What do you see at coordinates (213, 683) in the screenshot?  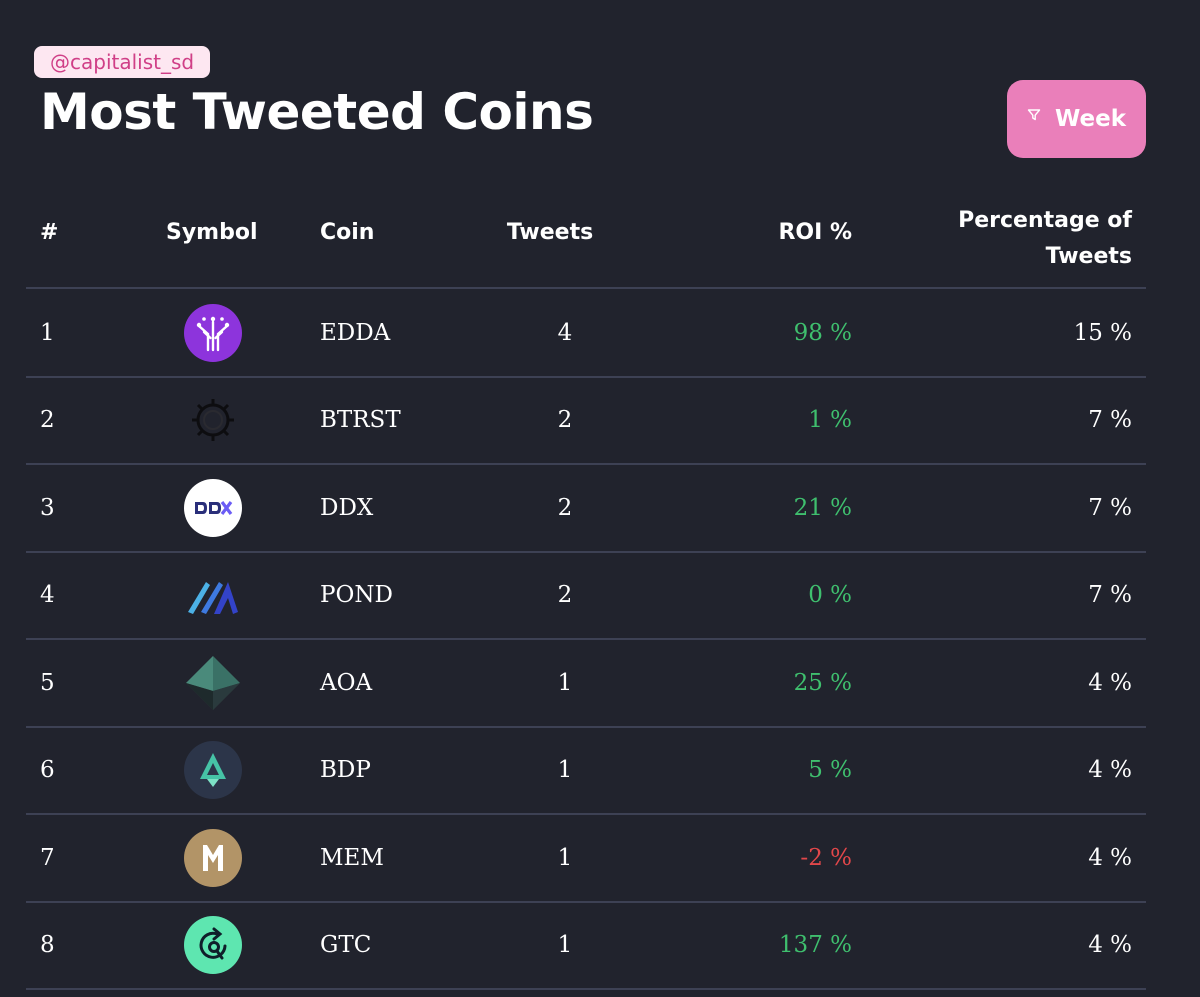 I see `aoa-logo-icon` at bounding box center [213, 683].